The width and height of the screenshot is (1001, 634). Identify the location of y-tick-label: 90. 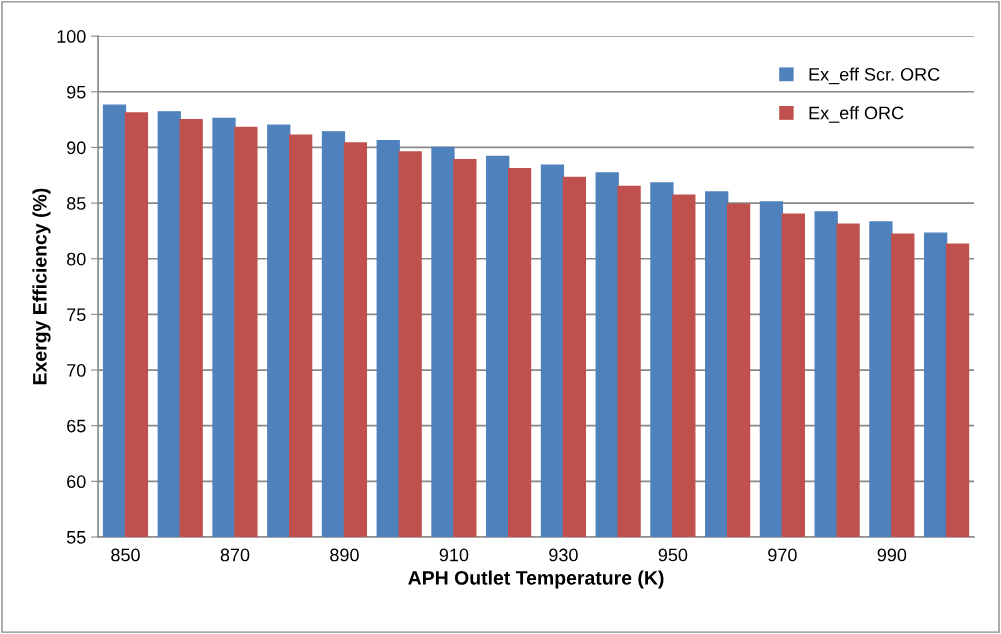
(76, 148).